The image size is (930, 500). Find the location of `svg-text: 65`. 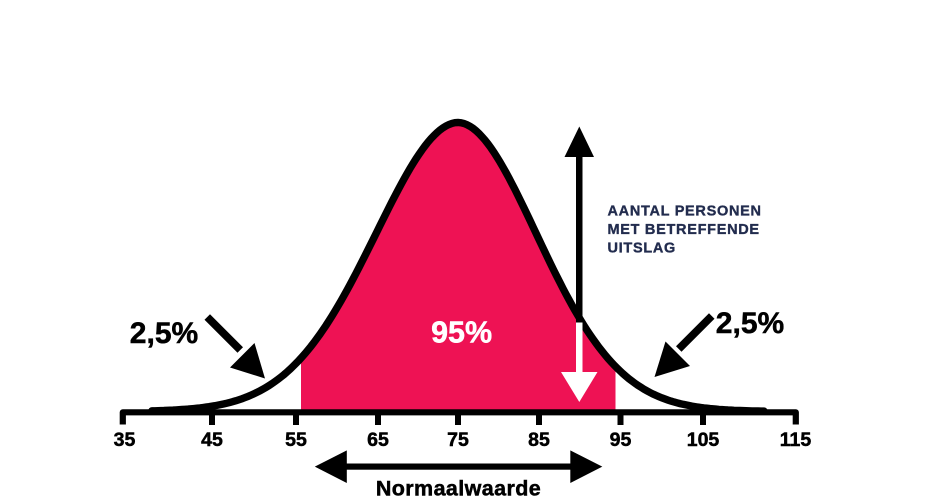

svg-text: 65 is located at coordinates (378, 440).